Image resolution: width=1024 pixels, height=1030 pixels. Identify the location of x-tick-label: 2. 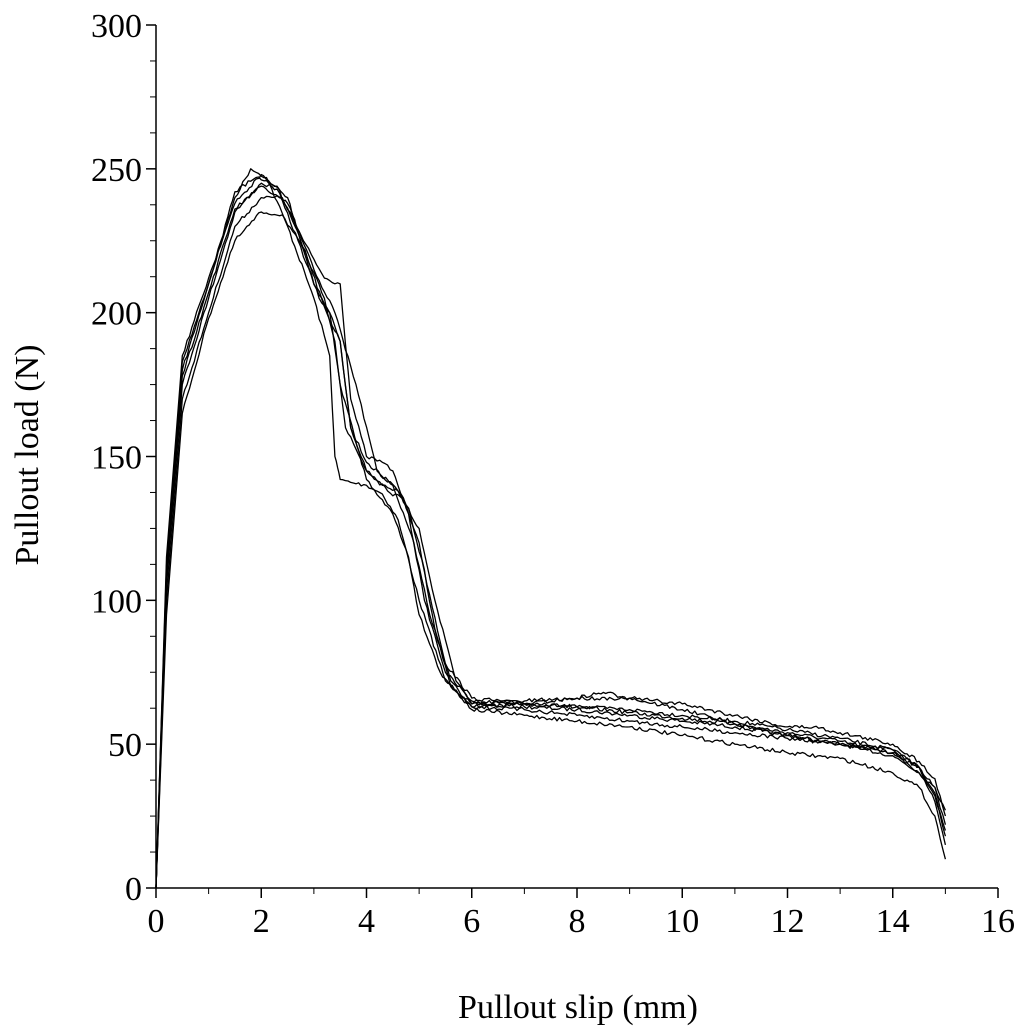
(261, 921).